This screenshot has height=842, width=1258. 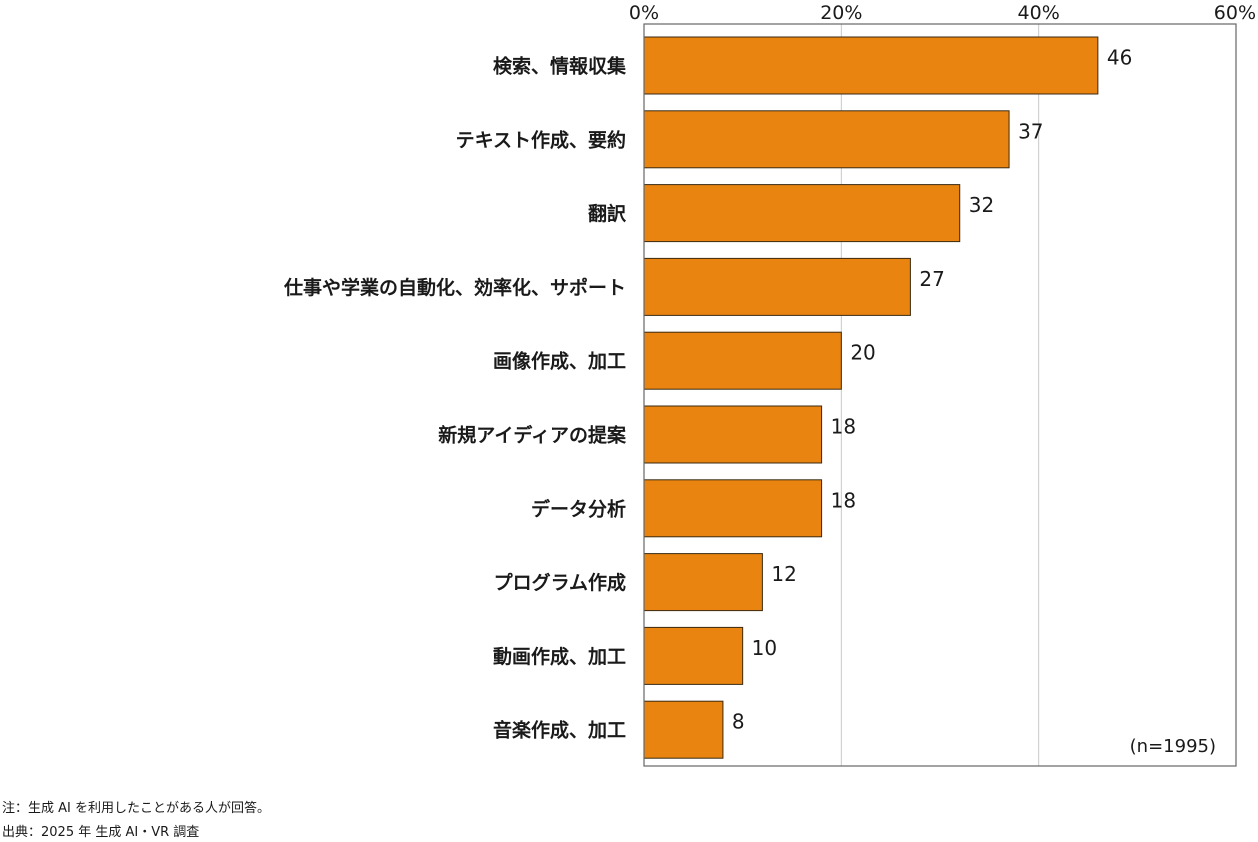 I want to click on category-label: 仕事や学業の自動化、効率化、サポート, so click(x=454, y=287).